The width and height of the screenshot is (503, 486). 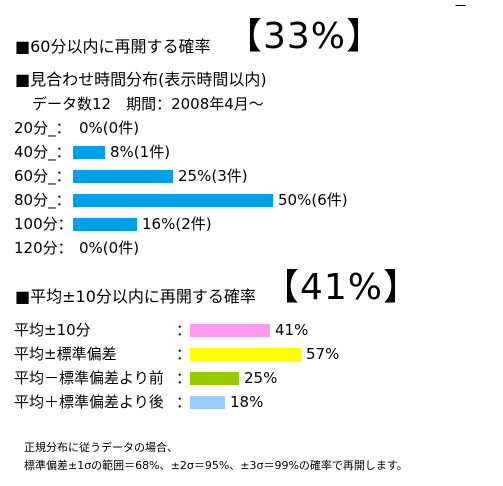 I want to click on prob-category-label: 平均±標準偏差, so click(x=65, y=354).